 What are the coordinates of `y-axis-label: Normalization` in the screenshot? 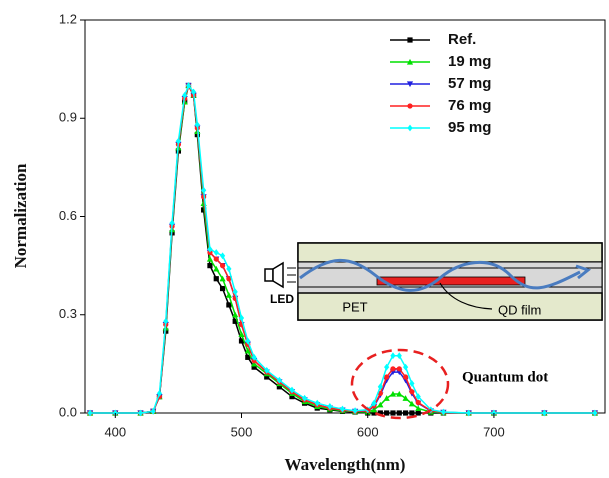 It's located at (20, 215).